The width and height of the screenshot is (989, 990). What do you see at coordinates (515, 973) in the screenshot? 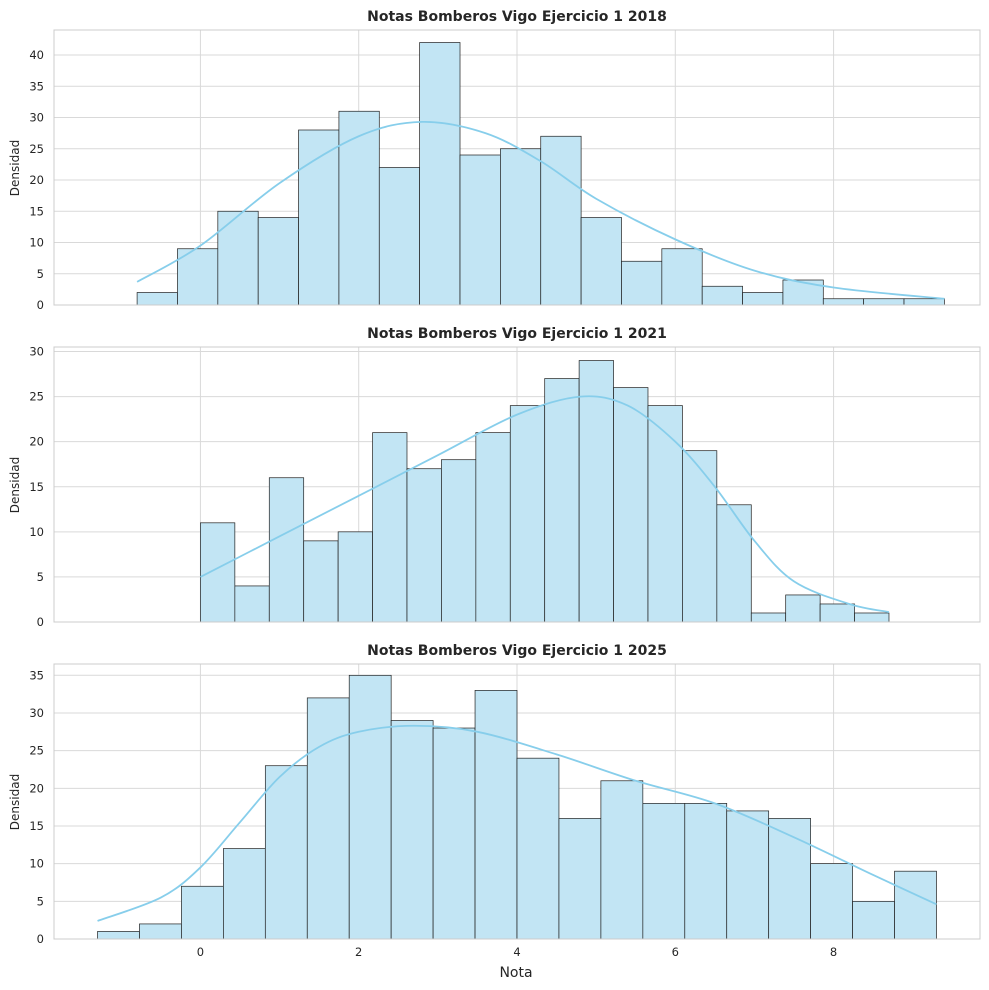
I see `x-axis-label: Nota` at bounding box center [515, 973].